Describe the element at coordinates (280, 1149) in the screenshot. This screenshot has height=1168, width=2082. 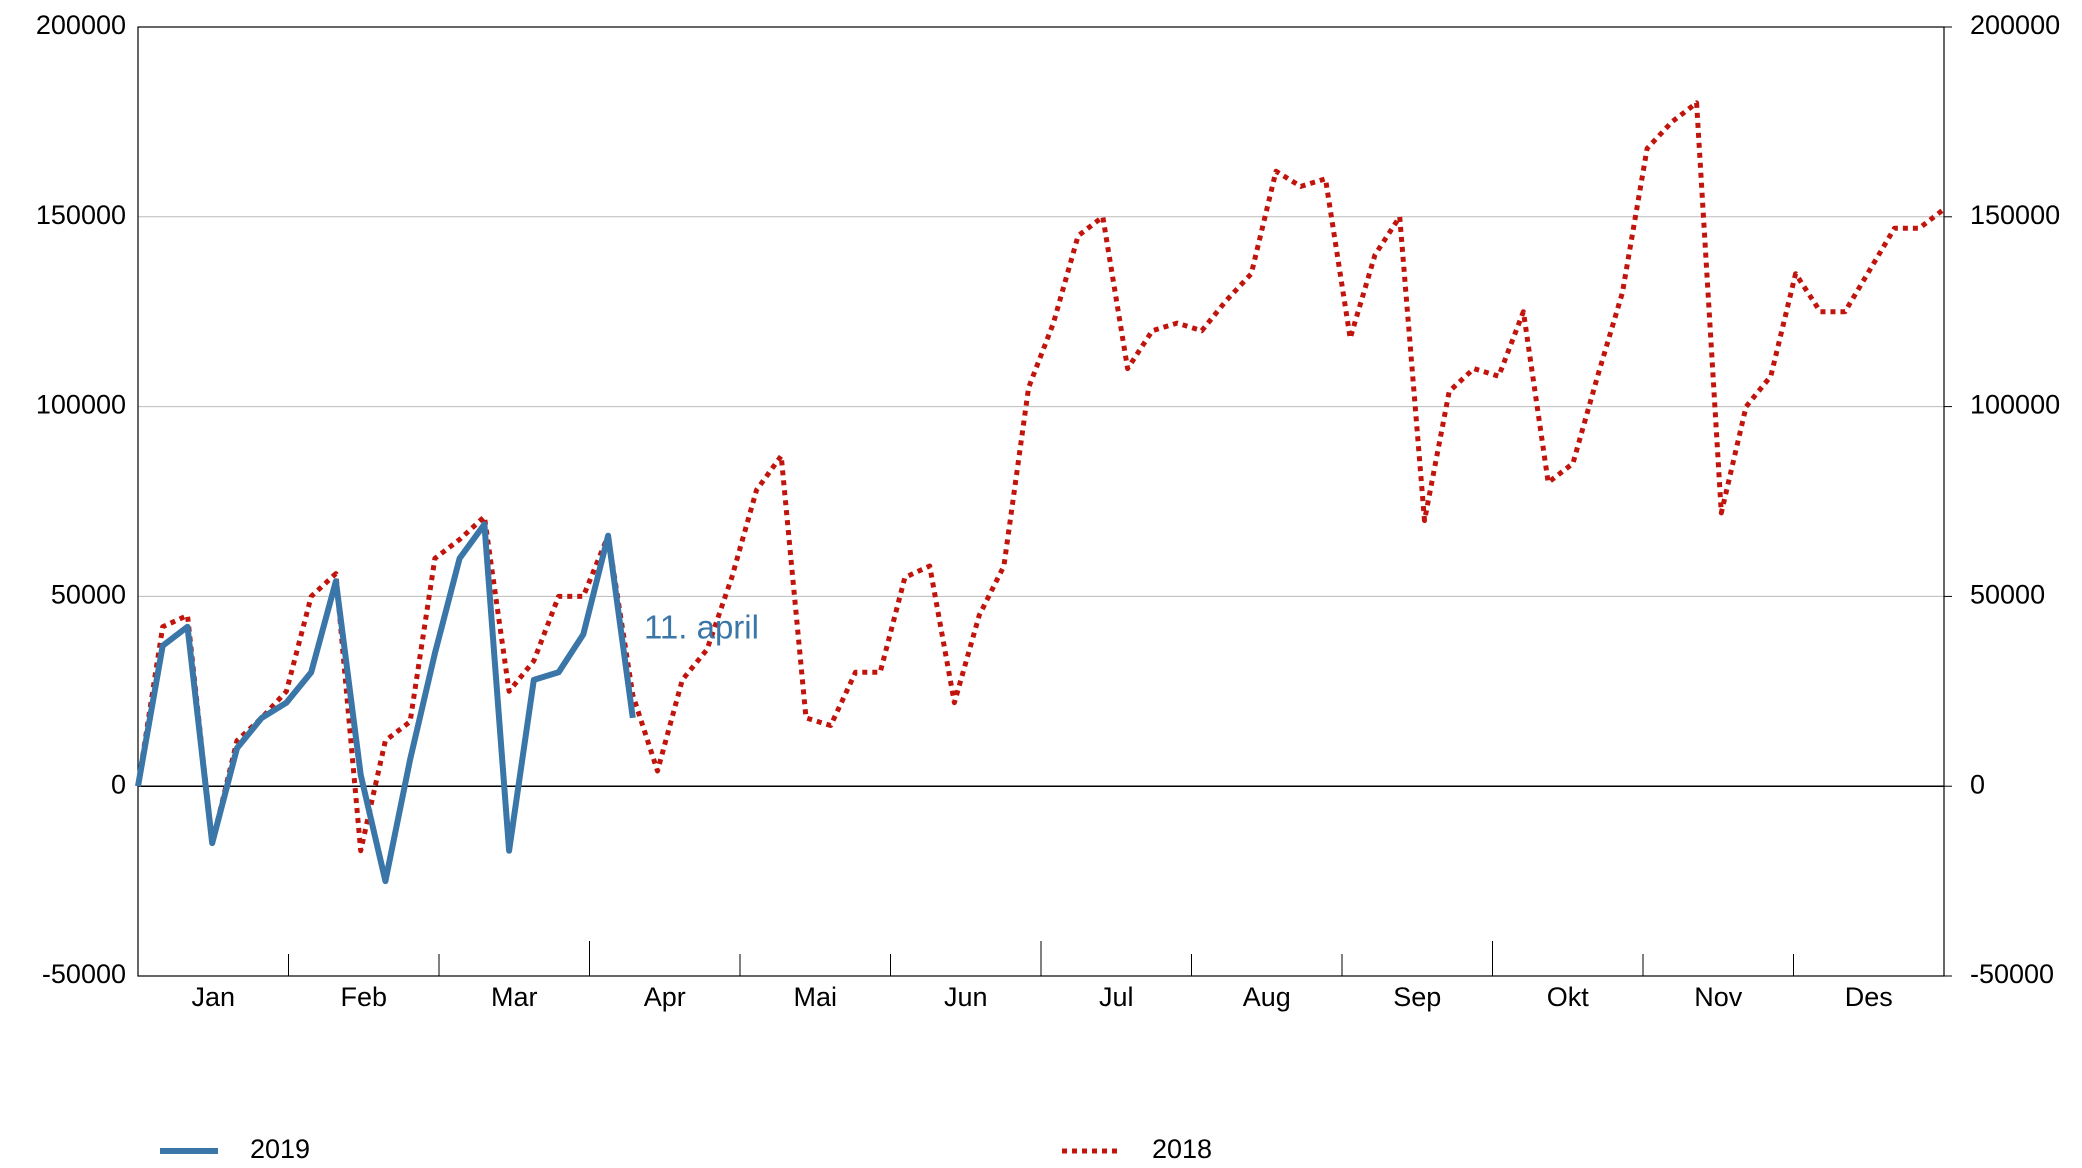
I see `legend-label: 2019` at that location.